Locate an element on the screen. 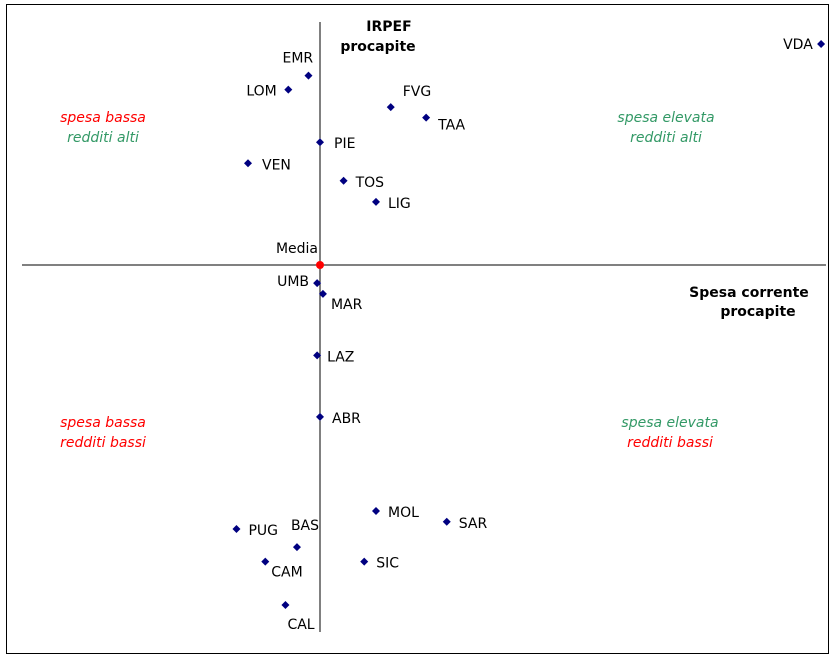 The image size is (834, 659). quadrant-label-top-right-line2: redditi alti is located at coordinates (666, 138).